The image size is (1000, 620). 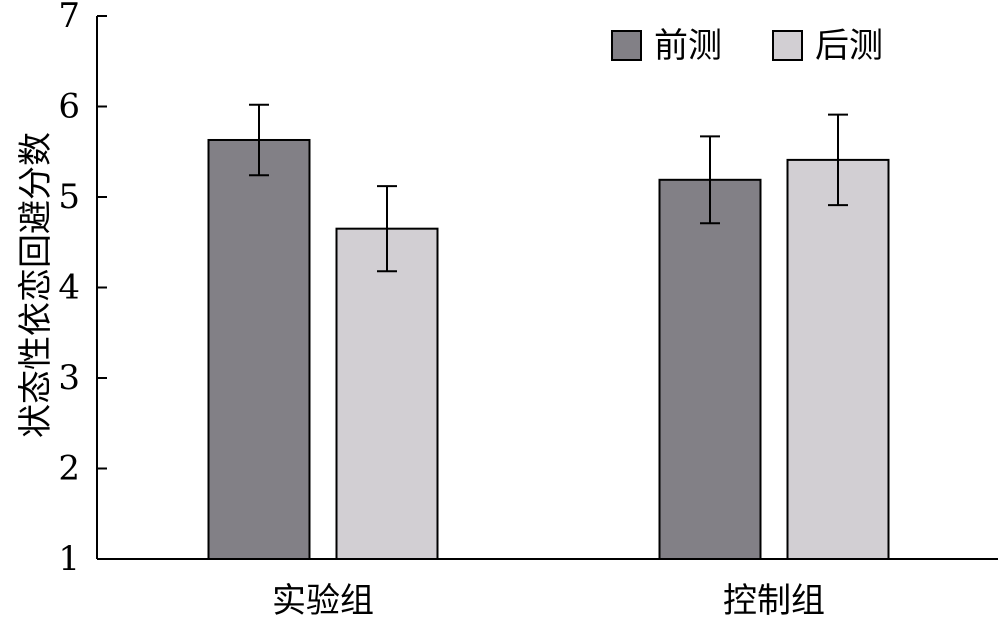 What do you see at coordinates (849, 46) in the screenshot?
I see `legend-label: 后测` at bounding box center [849, 46].